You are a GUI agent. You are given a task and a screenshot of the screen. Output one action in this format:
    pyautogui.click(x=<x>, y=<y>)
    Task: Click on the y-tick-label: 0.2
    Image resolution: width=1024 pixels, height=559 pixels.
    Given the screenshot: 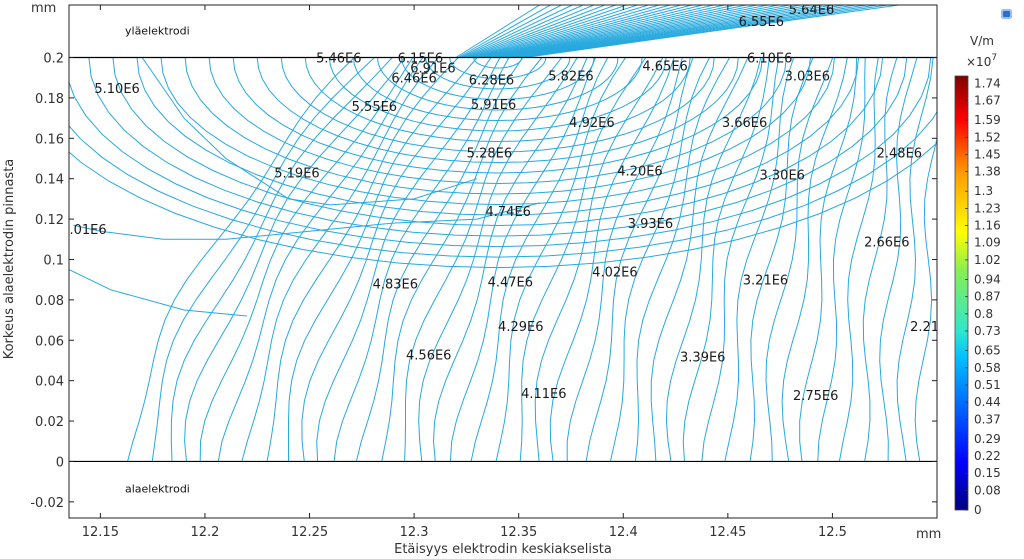 What is the action you would take?
    pyautogui.click(x=53, y=59)
    